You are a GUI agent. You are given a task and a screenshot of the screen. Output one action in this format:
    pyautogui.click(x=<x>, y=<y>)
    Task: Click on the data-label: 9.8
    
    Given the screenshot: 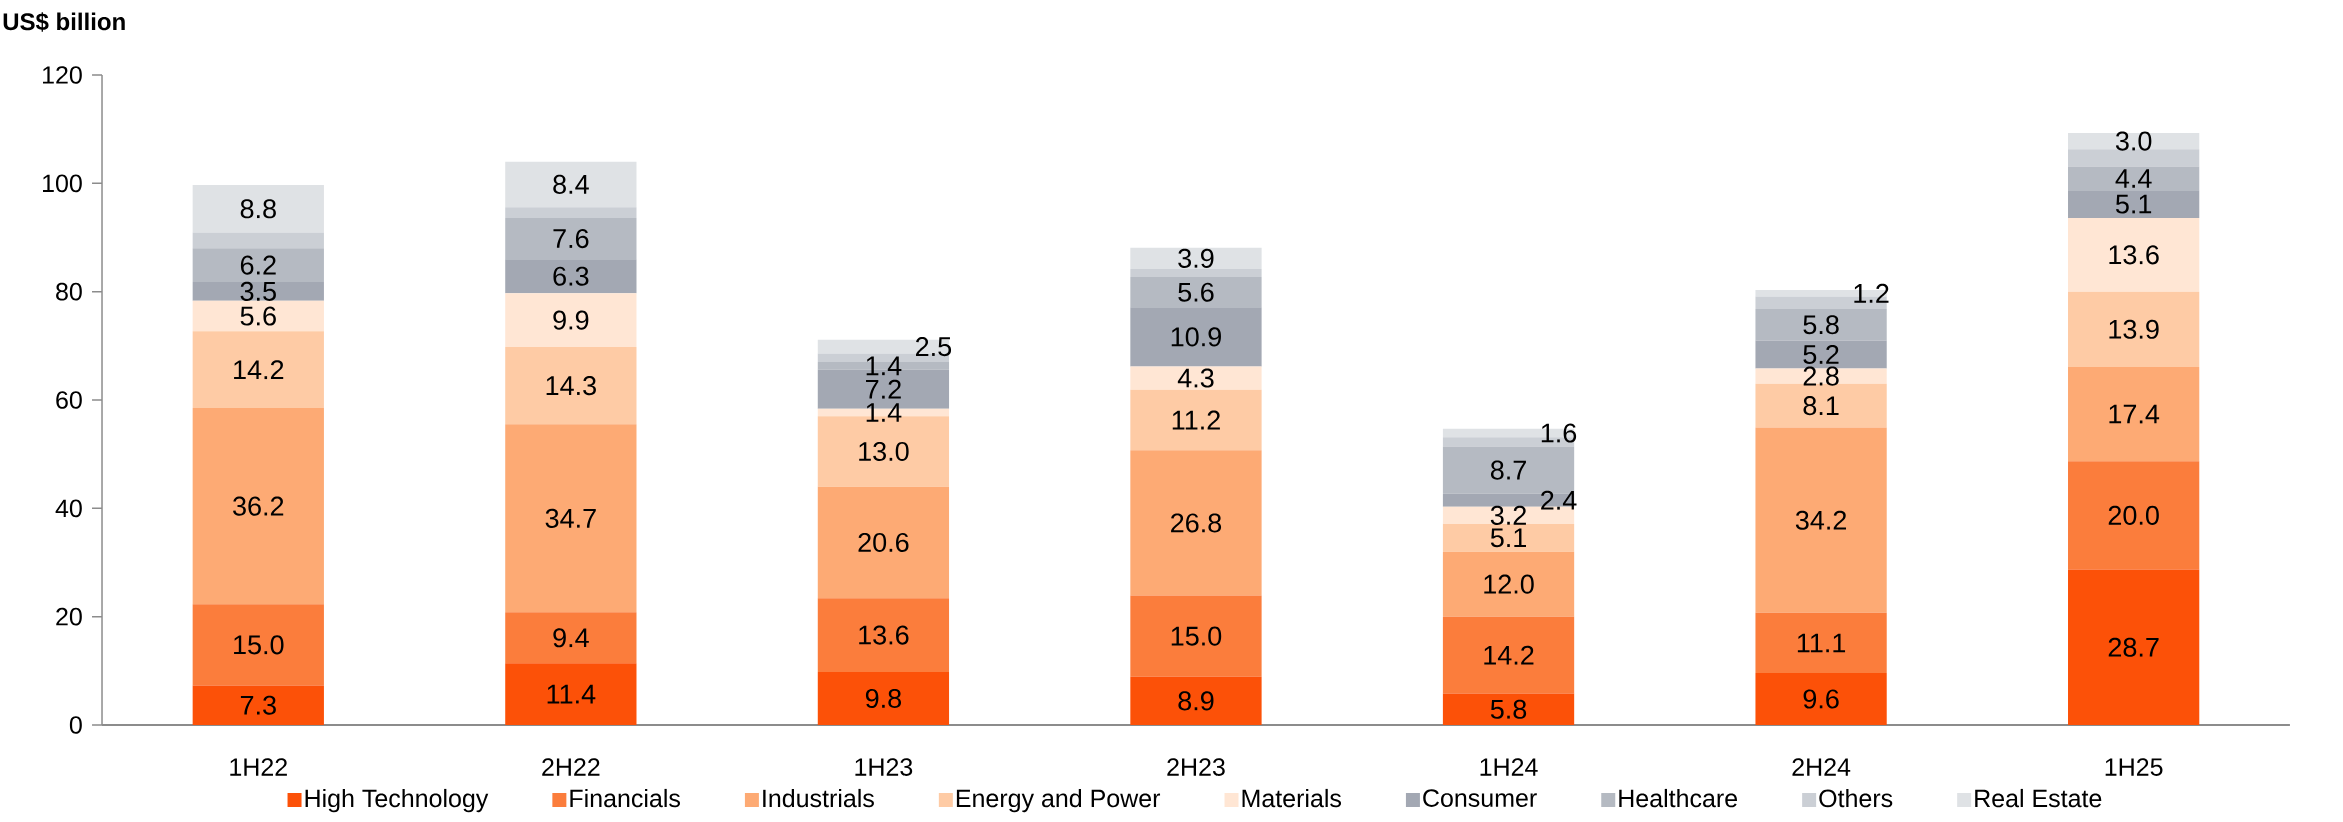 What is the action you would take?
    pyautogui.click(x=883, y=698)
    